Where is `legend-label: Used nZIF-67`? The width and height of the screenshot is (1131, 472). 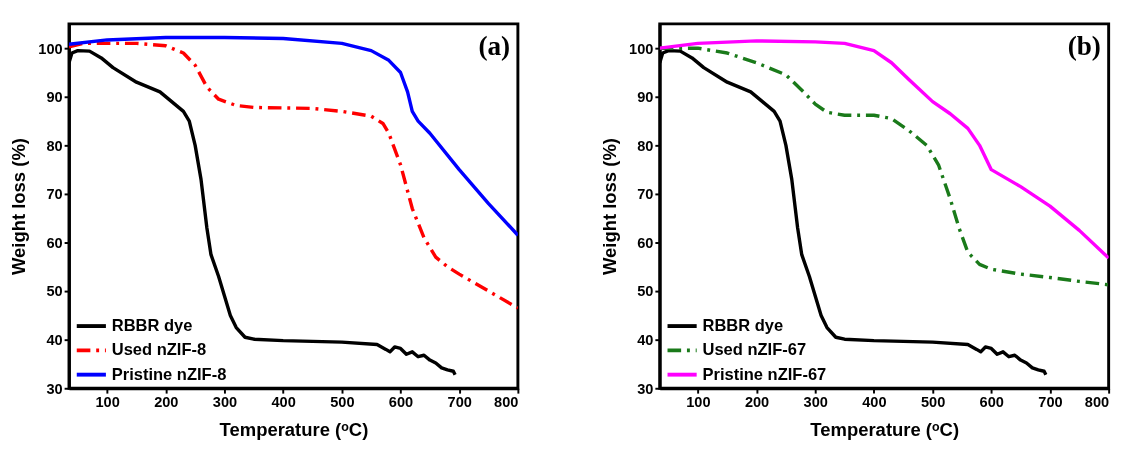
legend-label: Used nZIF-67 is located at coordinates (754, 349).